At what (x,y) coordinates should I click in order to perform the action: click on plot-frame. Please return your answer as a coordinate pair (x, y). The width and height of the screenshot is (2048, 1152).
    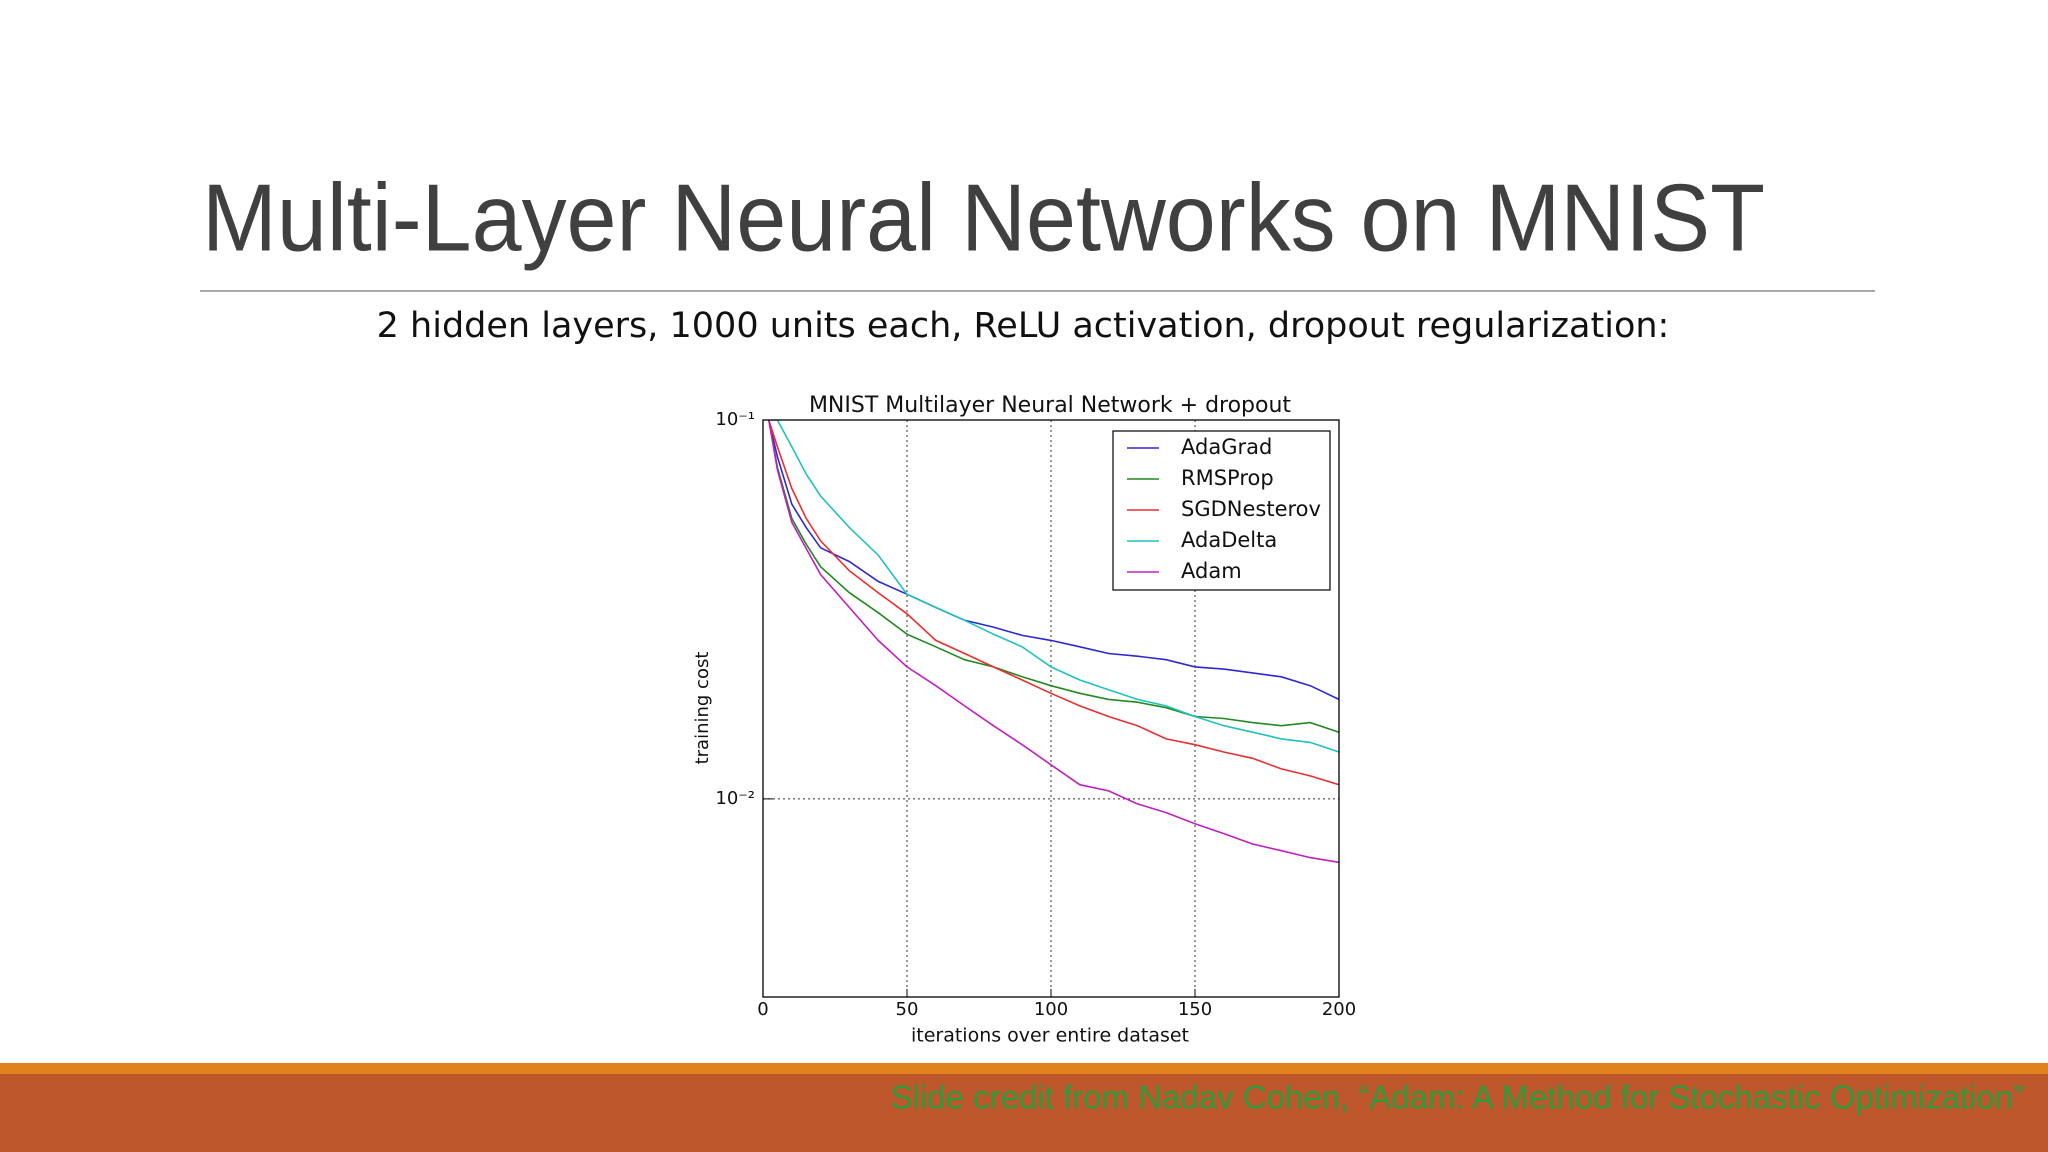
    Looking at the image, I should click on (1051, 708).